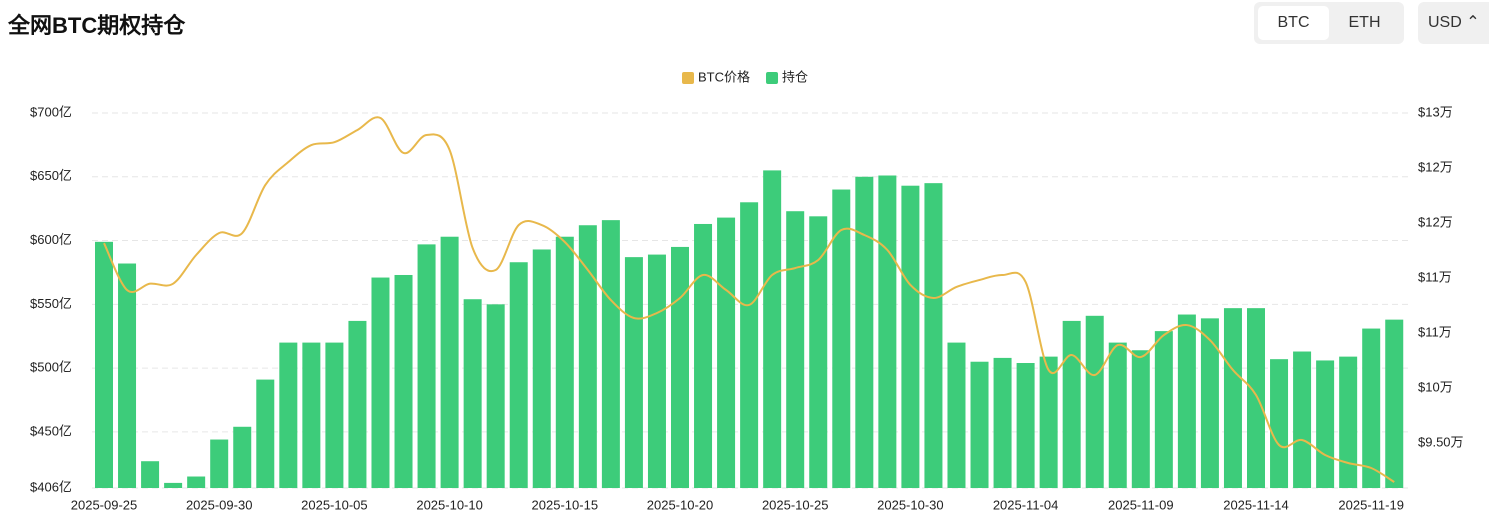 The height and width of the screenshot is (520, 1489). I want to click on y-tick-label: $700亿, so click(51, 111).